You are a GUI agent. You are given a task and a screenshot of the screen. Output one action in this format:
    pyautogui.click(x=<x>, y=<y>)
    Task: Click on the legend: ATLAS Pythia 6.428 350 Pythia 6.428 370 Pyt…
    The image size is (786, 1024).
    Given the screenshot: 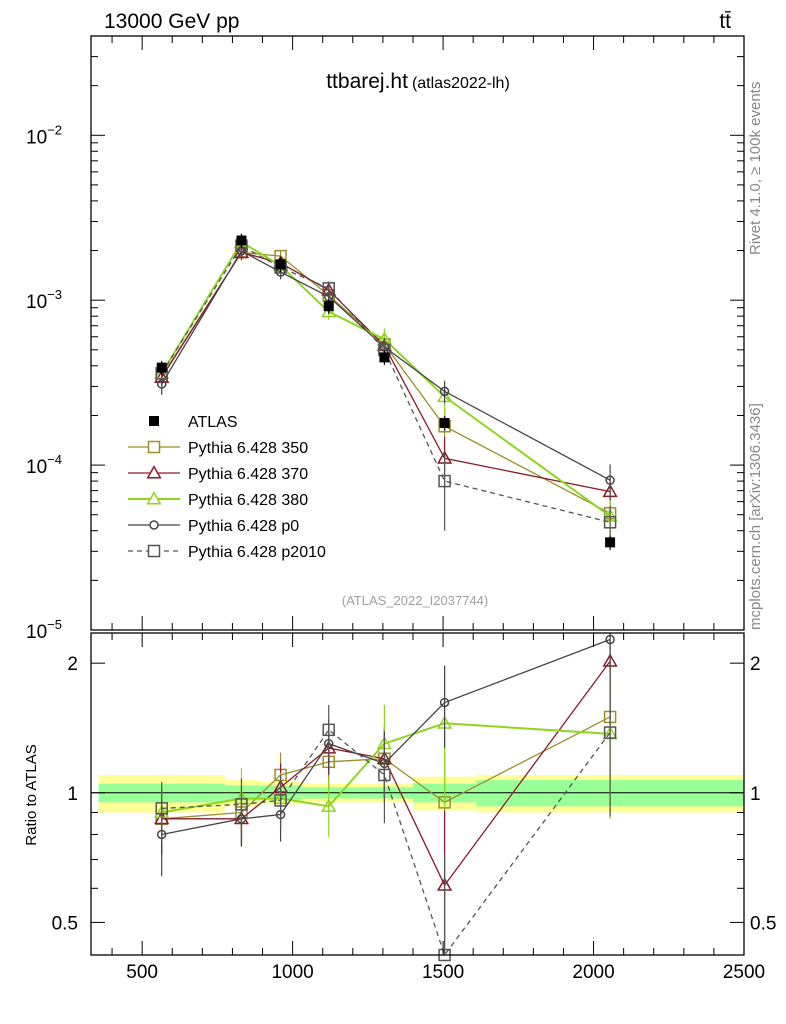 What is the action you would take?
    pyautogui.click(x=227, y=487)
    